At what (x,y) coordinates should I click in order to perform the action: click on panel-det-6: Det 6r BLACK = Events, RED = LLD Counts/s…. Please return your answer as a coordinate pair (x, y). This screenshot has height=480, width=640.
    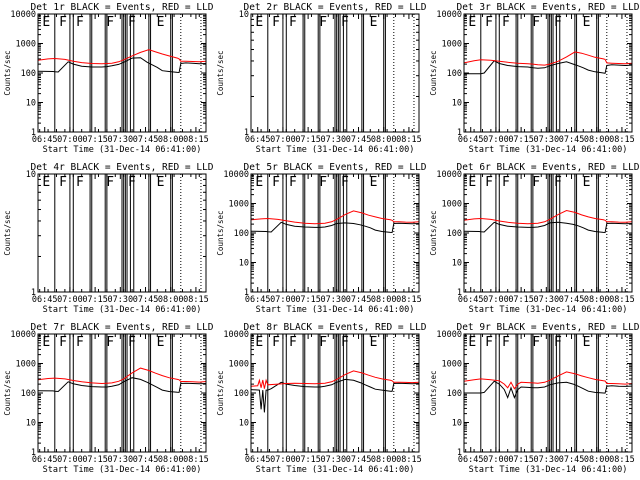
    Looking at the image, I should click on (534, 238).